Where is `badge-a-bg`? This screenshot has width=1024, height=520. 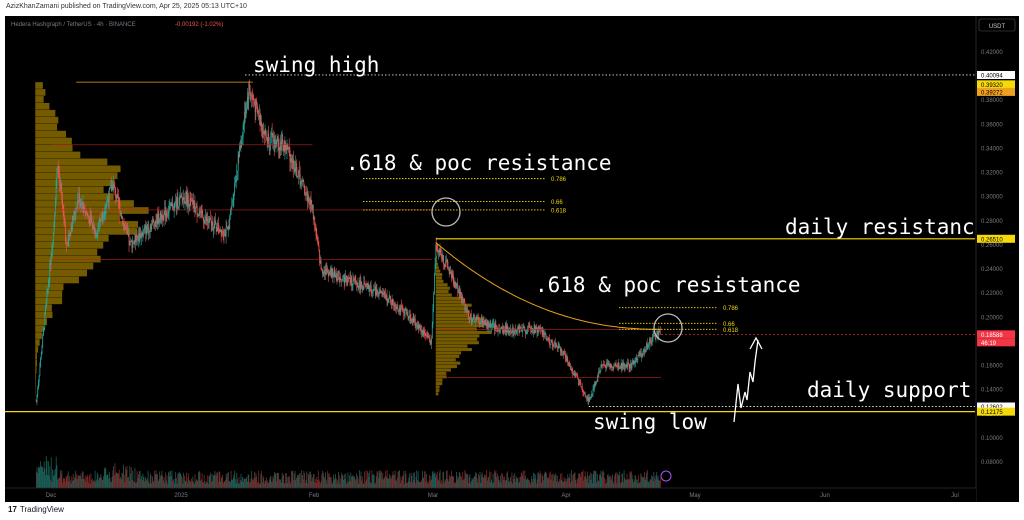 badge-a-bg is located at coordinates (996, 84).